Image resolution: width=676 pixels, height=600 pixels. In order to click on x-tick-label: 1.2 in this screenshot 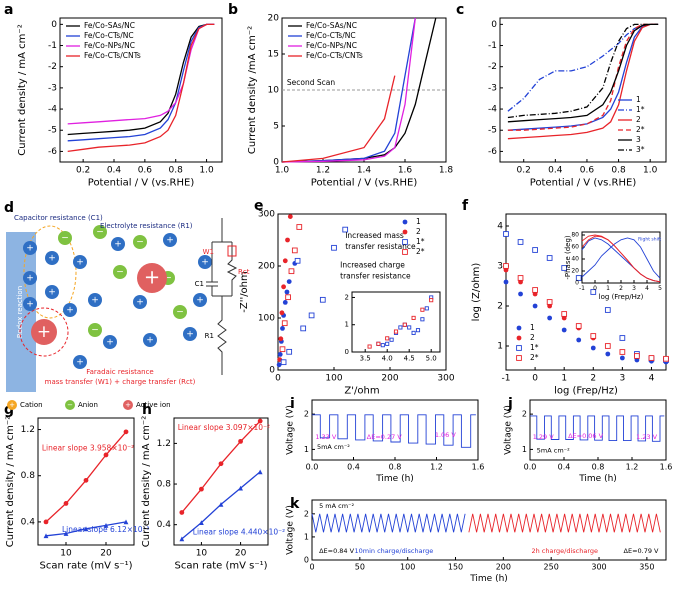, I will do `click(436, 467)`.